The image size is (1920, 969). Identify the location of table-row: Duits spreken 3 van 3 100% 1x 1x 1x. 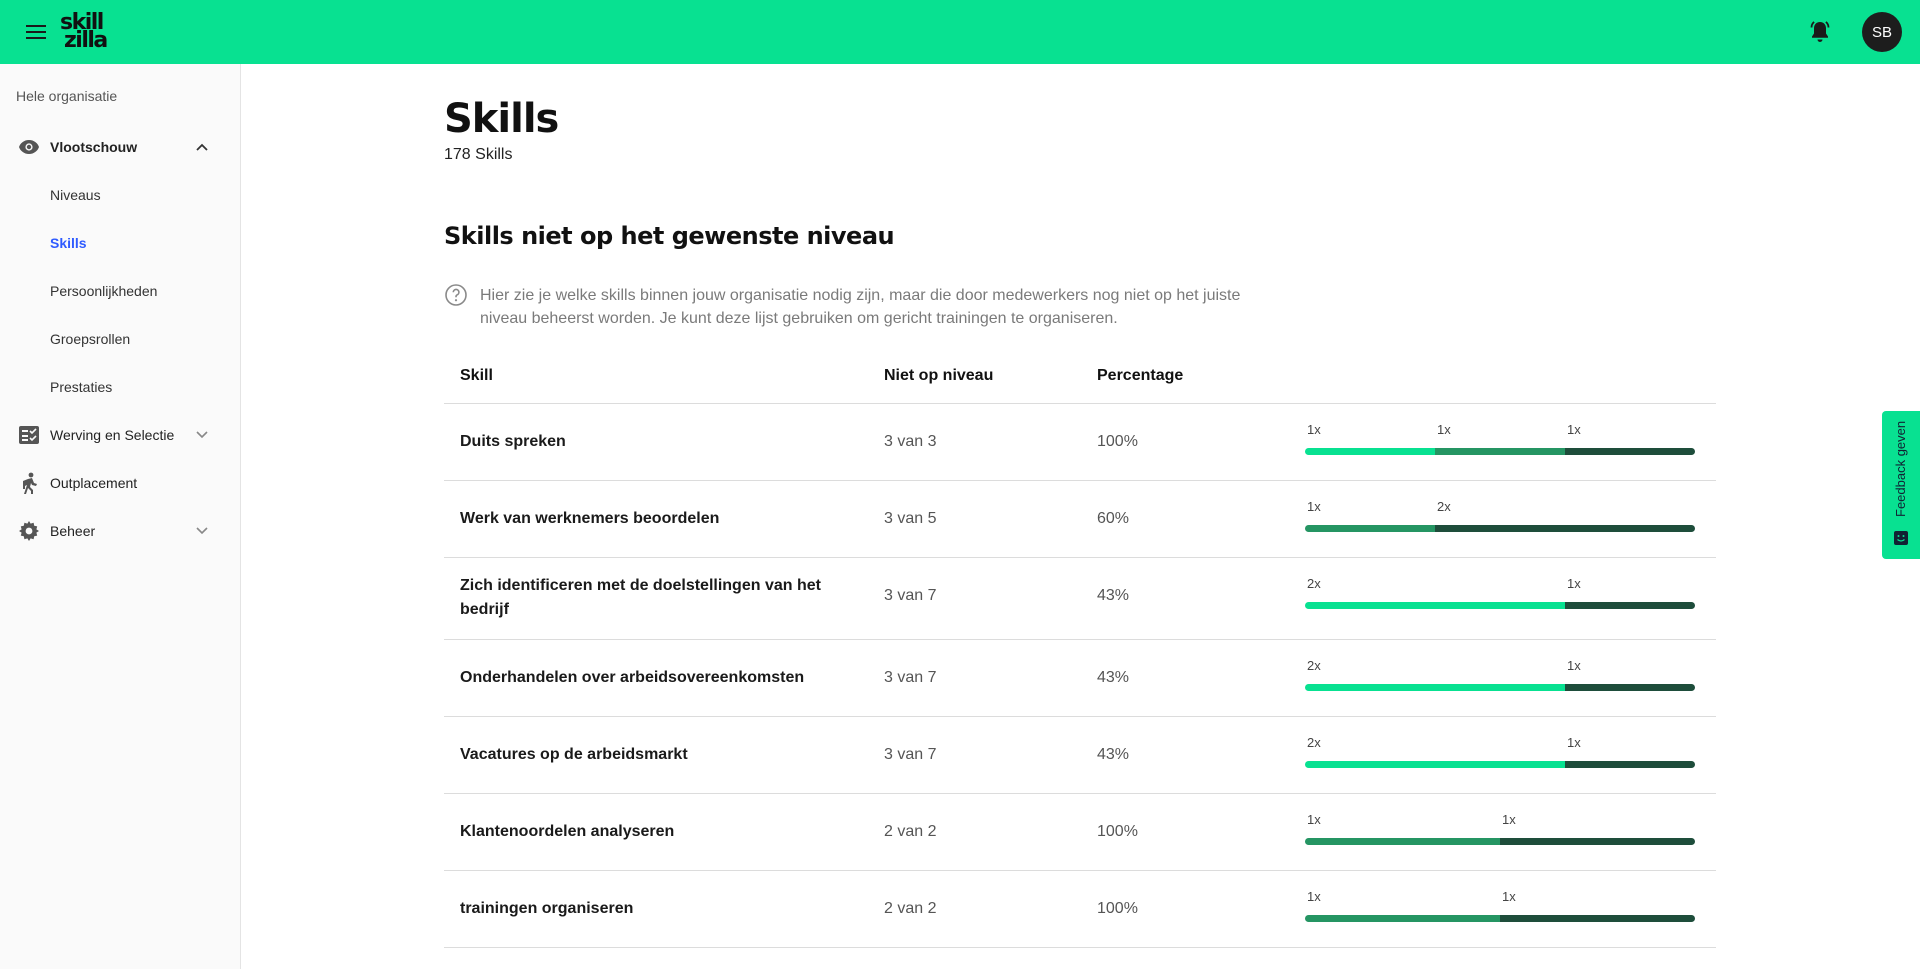
(1080, 442).